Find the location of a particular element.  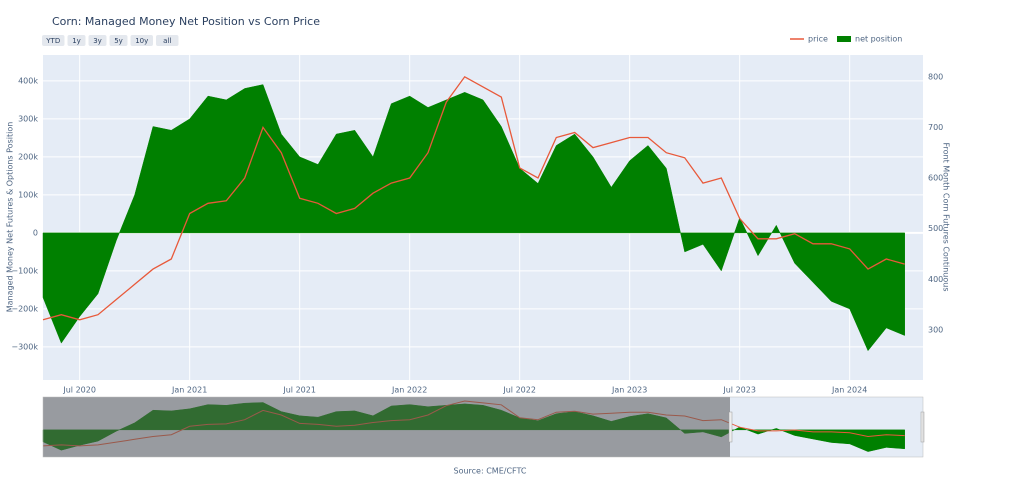

y-tick-label: 200k is located at coordinates (28, 156).